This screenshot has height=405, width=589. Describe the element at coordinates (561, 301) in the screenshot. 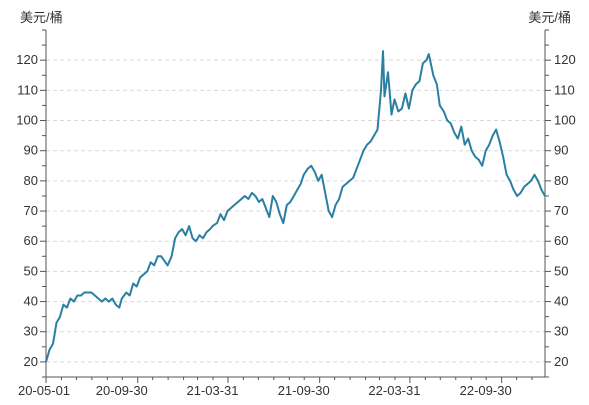

I see `y-tick-label-right: 40` at that location.